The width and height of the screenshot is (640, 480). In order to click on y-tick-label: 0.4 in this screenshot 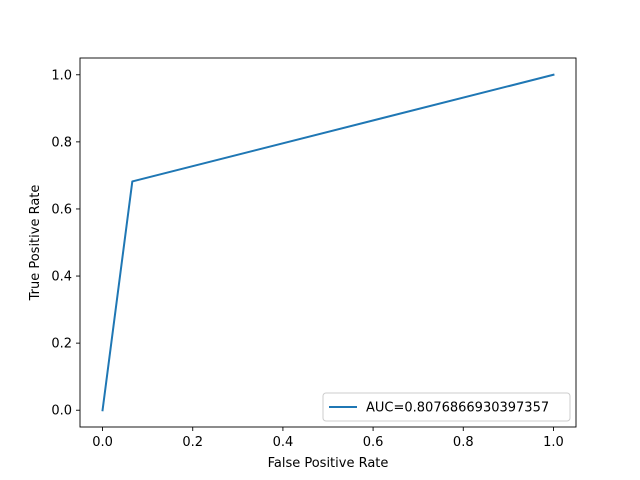, I will do `click(61, 277)`.